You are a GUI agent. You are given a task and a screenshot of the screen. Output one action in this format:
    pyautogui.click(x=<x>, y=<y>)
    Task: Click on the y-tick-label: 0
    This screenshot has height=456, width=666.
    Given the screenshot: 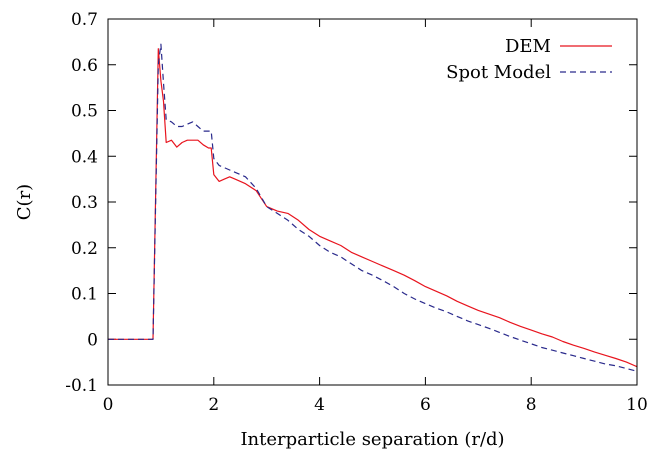 What is the action you would take?
    pyautogui.click(x=92, y=340)
    